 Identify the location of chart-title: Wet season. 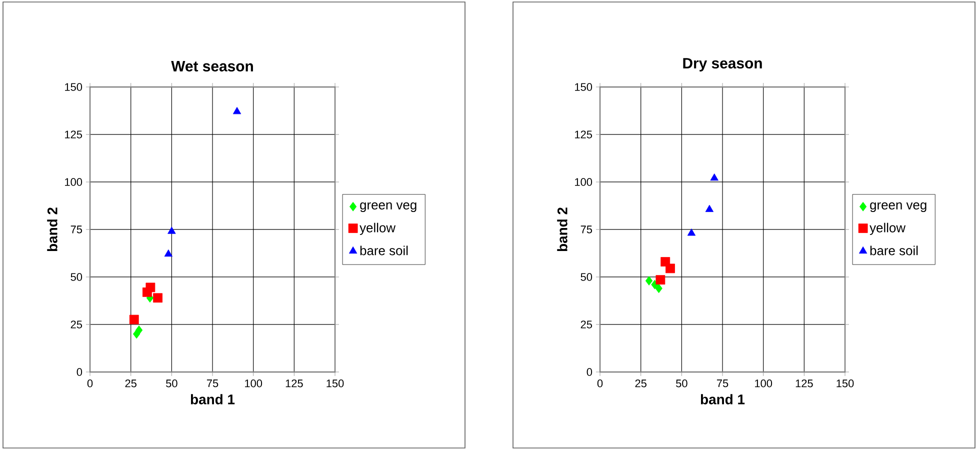
(212, 66).